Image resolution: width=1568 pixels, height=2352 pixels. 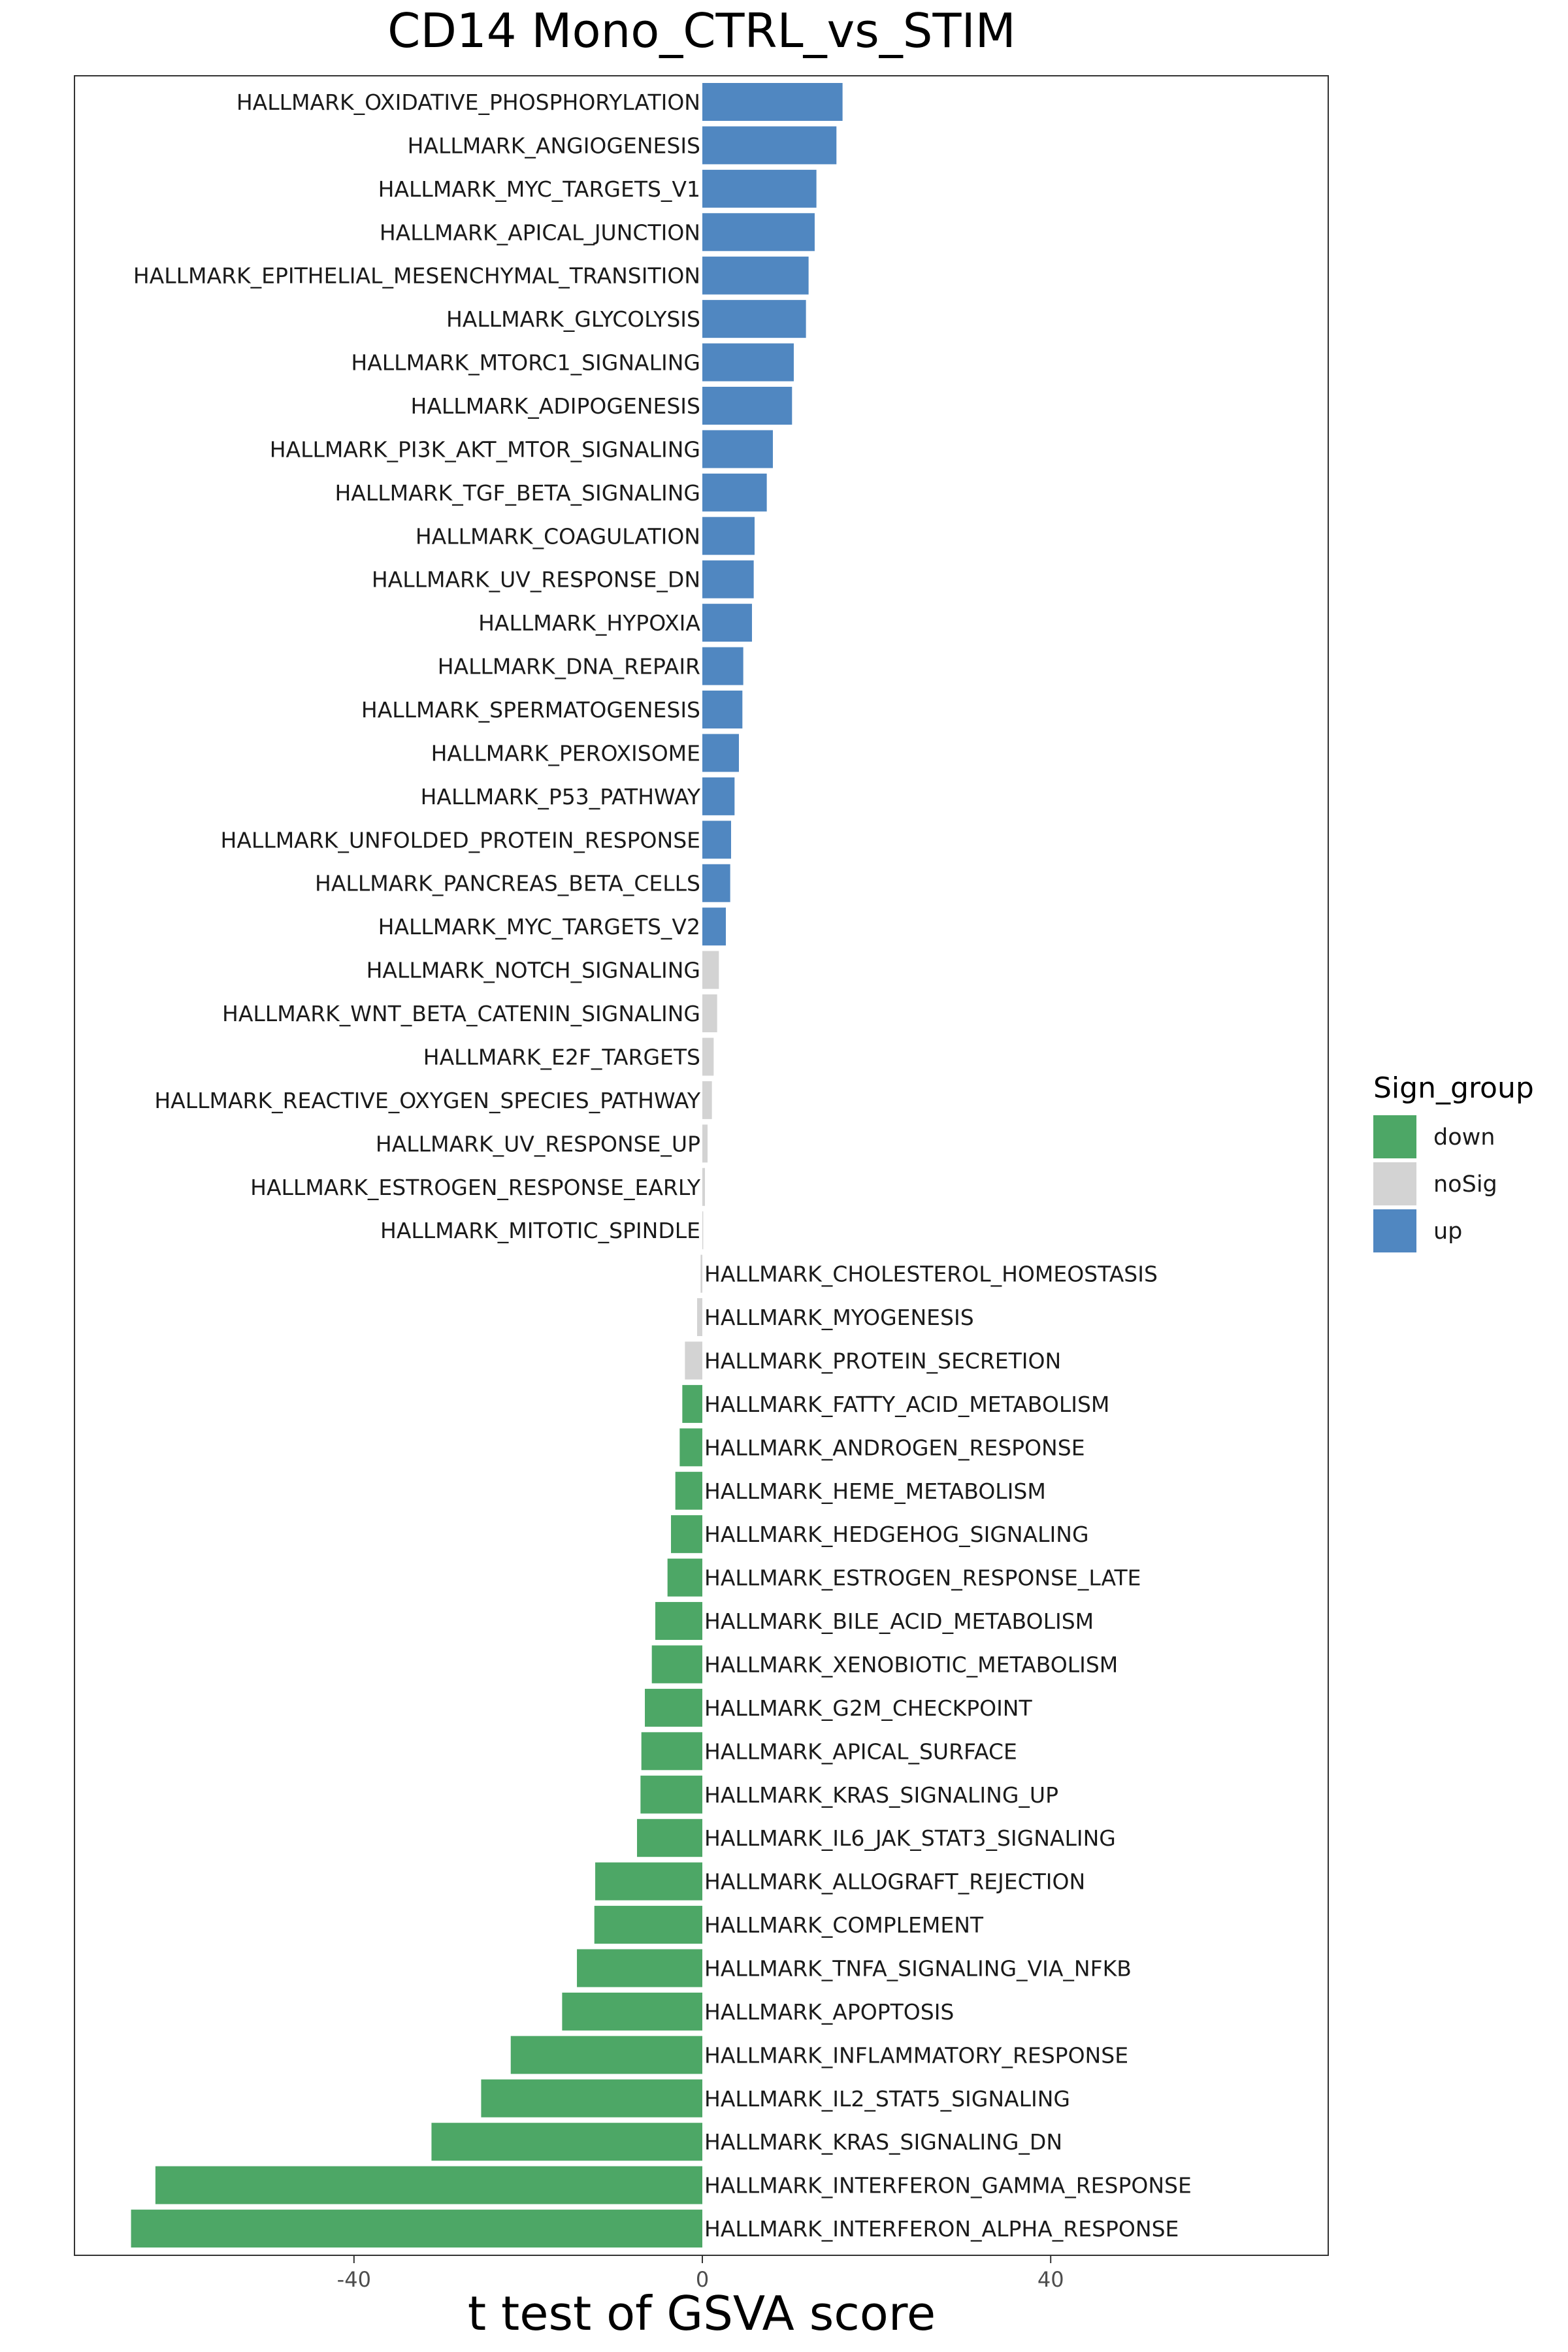 What do you see at coordinates (539, 926) in the screenshot?
I see `bar-label: HALLMARK_MYC_TARGETS_V2` at bounding box center [539, 926].